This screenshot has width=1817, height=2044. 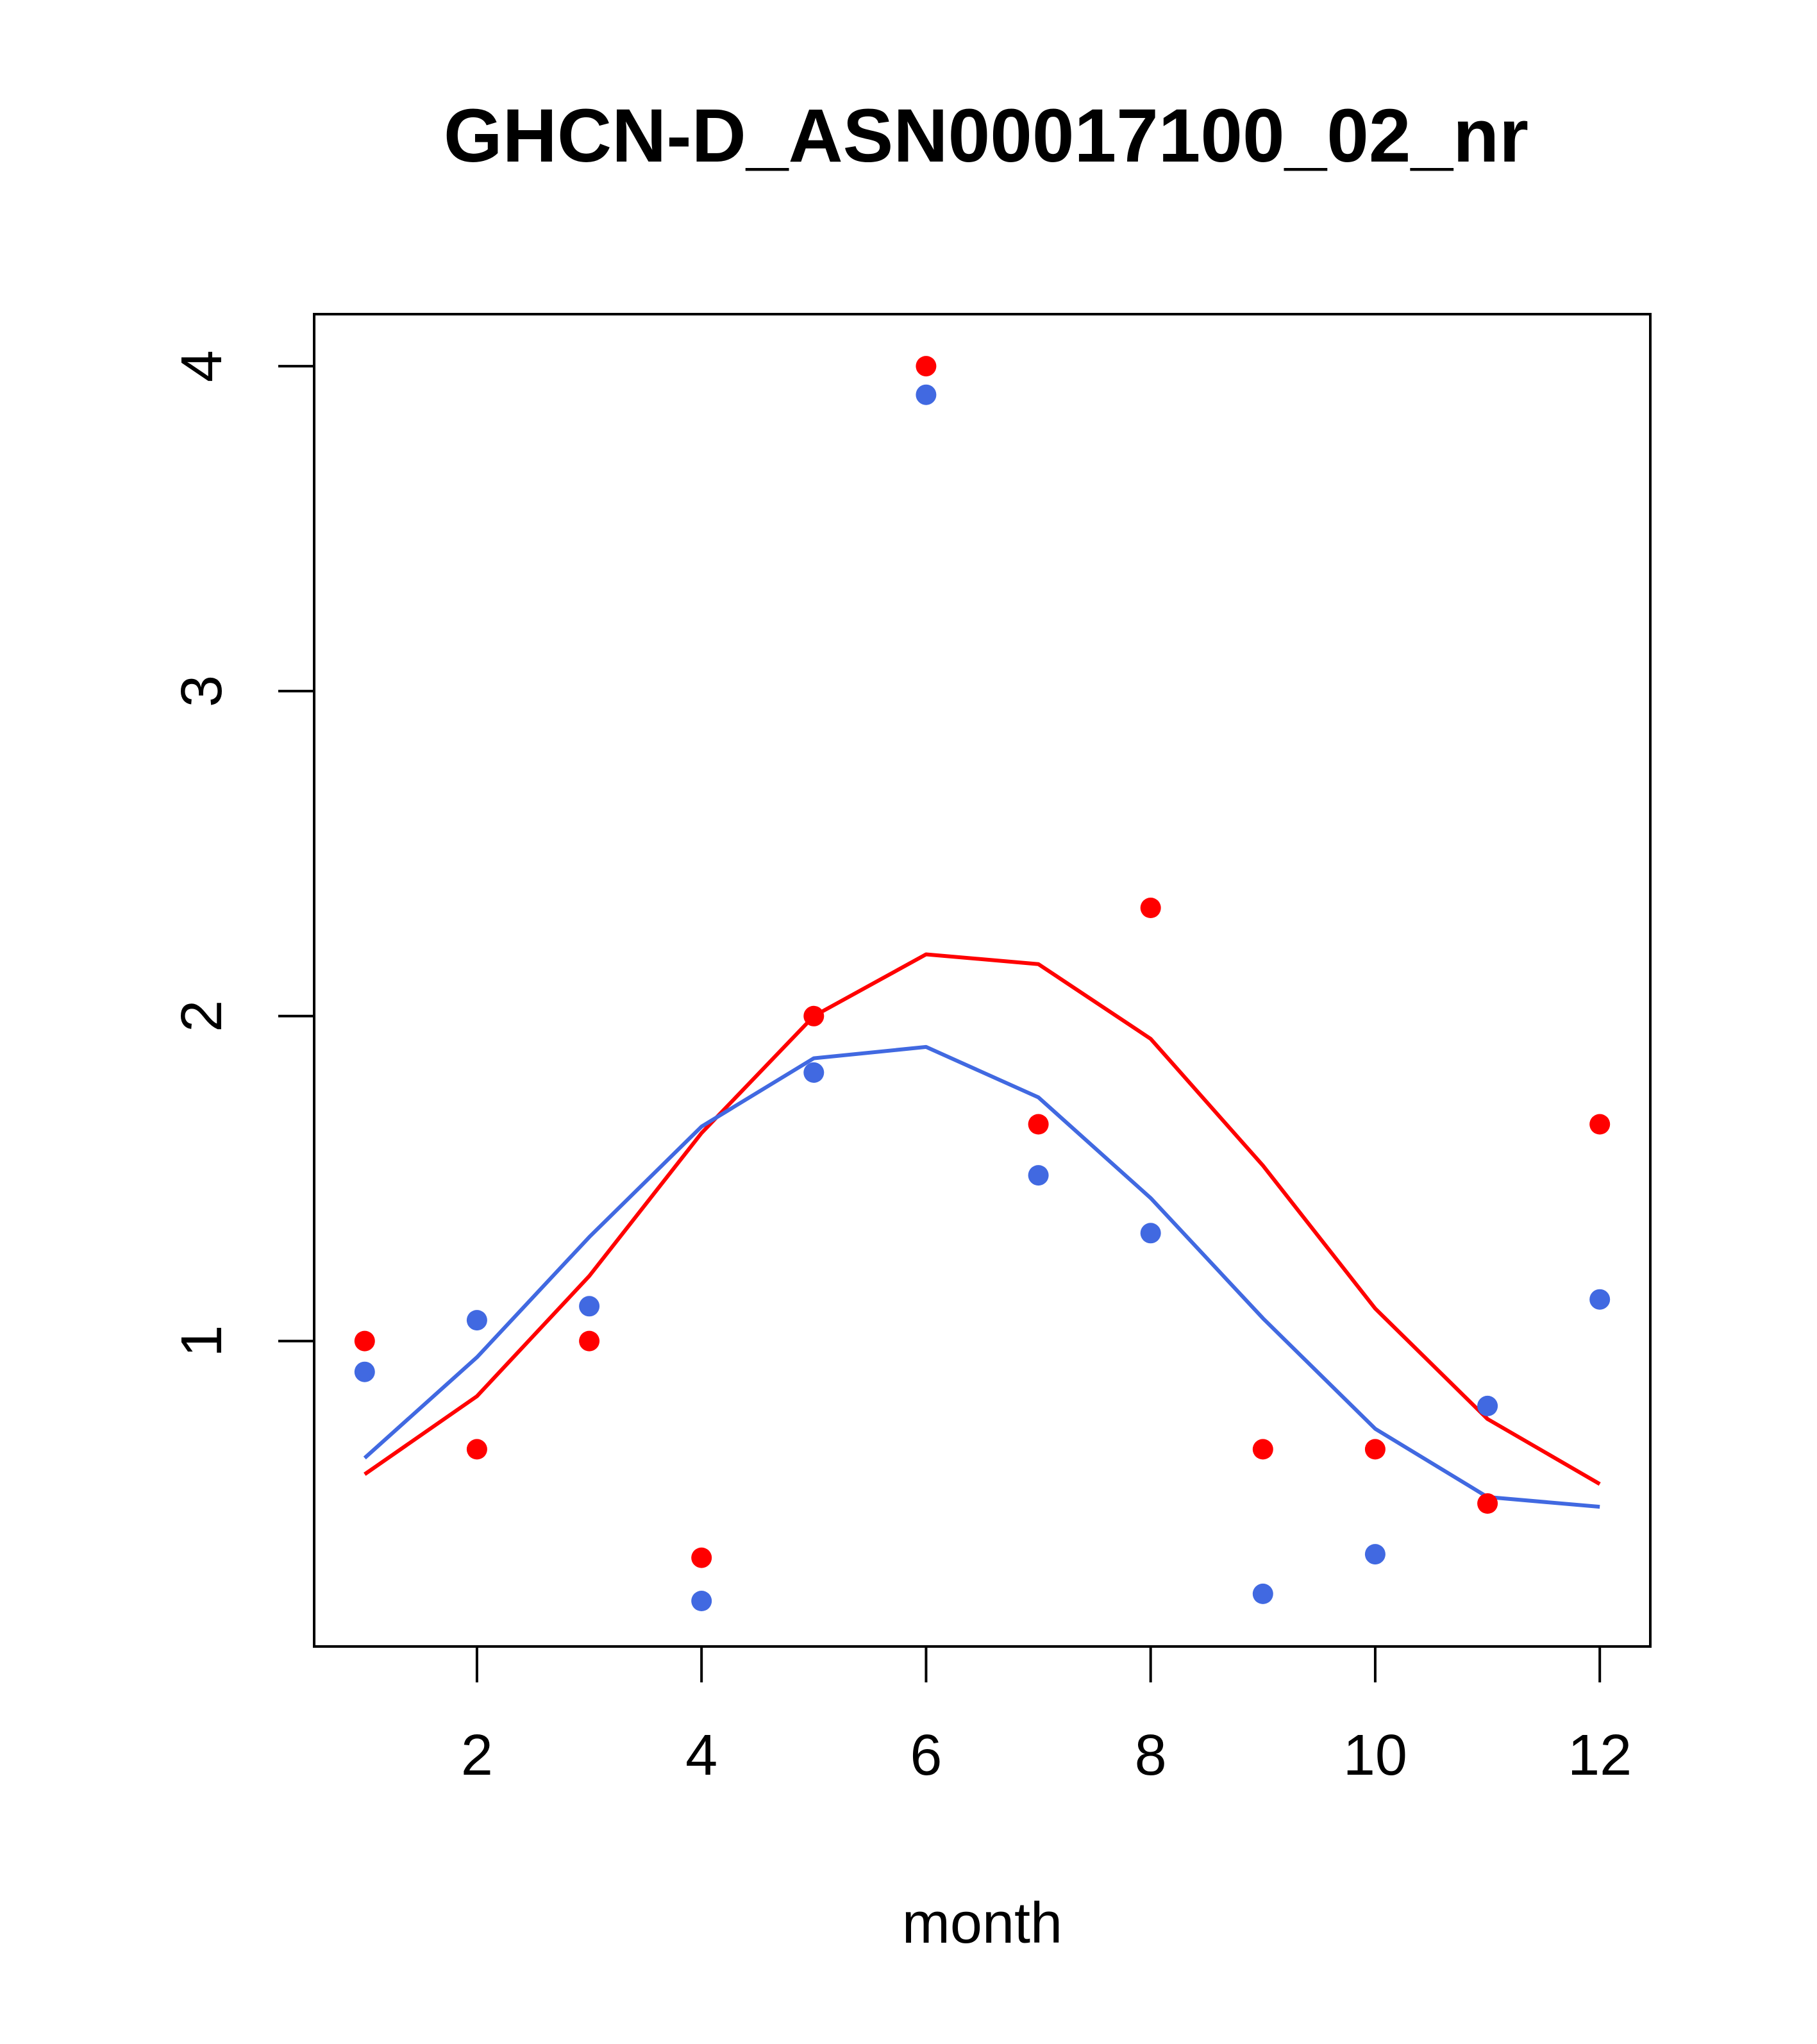 What do you see at coordinates (243, 854) in the screenshot?
I see `y-axis: 1 2 3 4` at bounding box center [243, 854].